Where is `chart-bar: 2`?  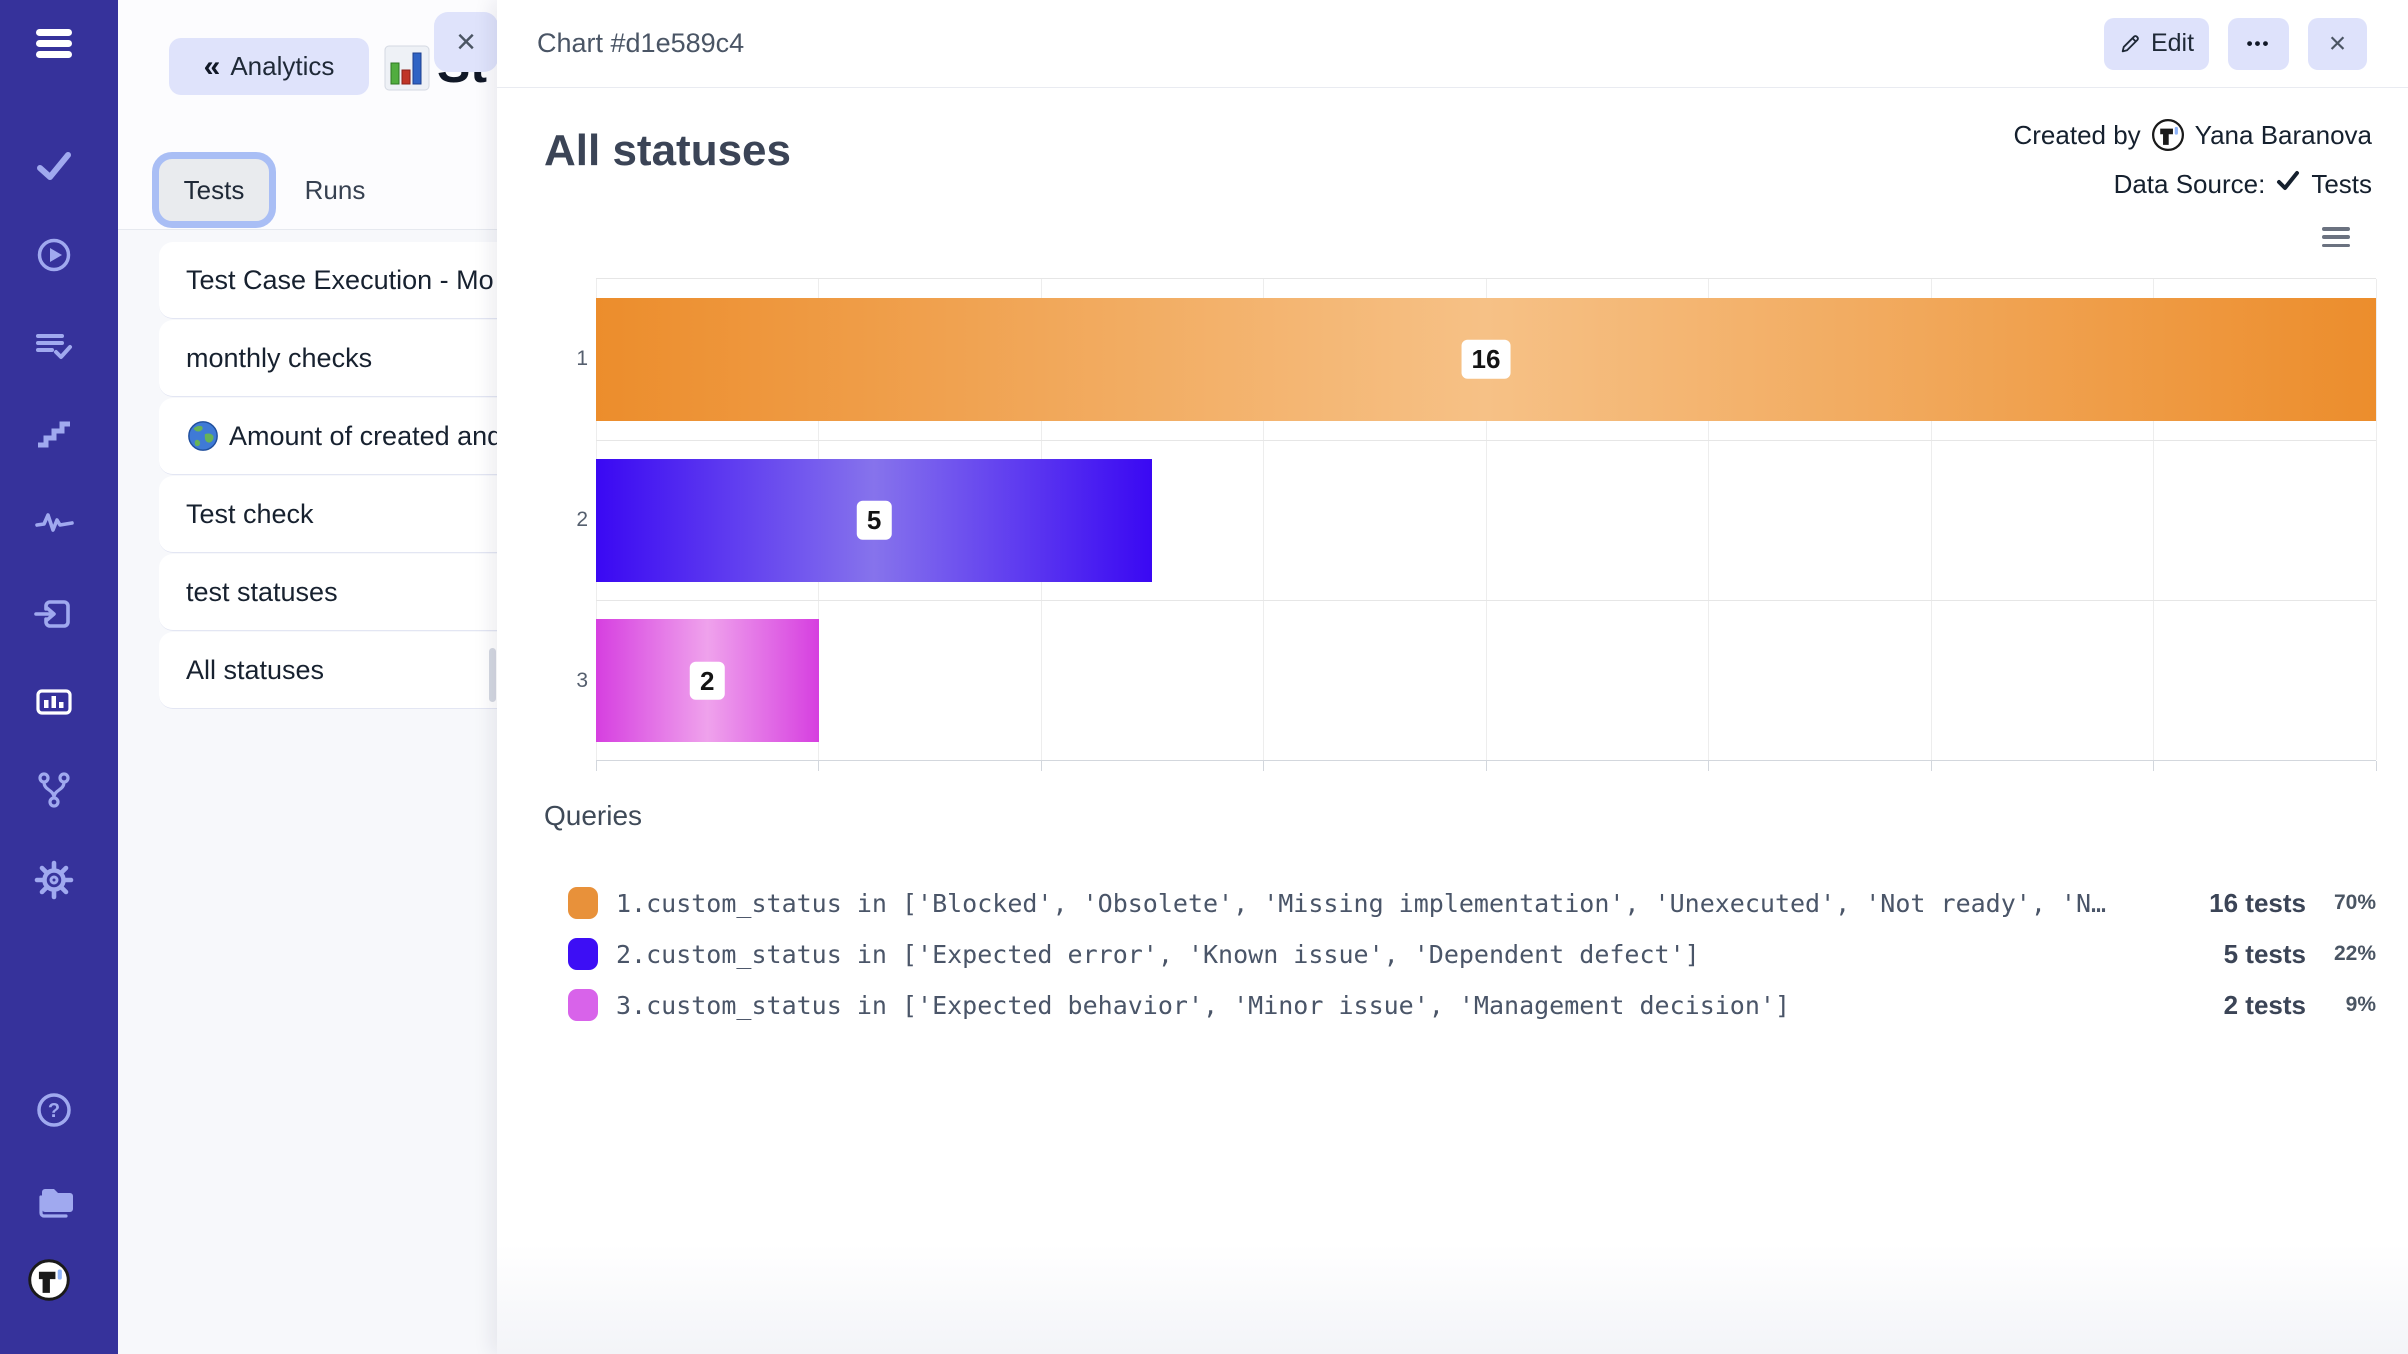 chart-bar: 2 is located at coordinates (707, 681).